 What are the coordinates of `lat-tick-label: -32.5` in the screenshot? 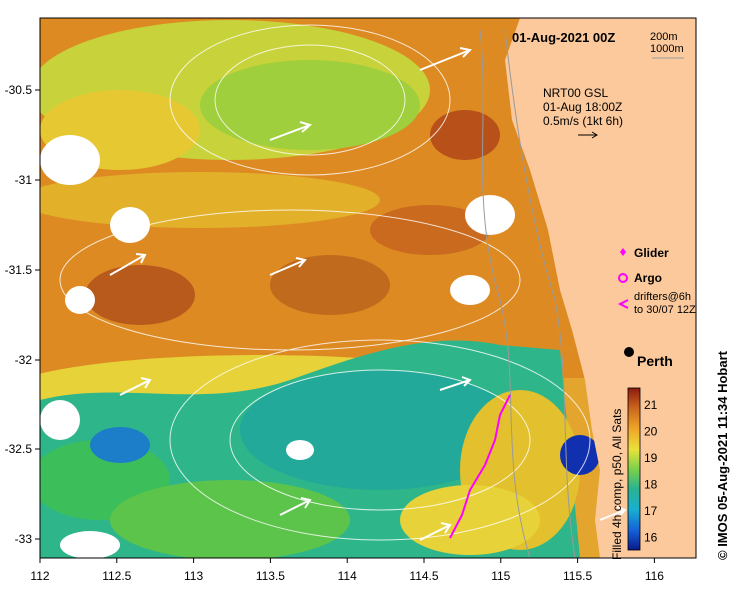 It's located at (19, 449).